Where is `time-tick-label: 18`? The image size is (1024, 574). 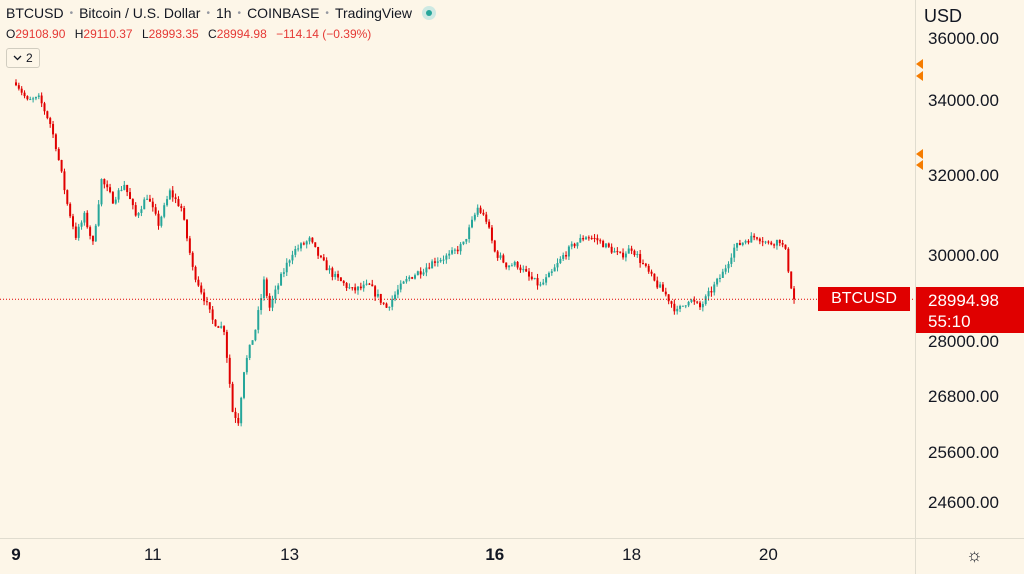 time-tick-label: 18 is located at coordinates (632, 554).